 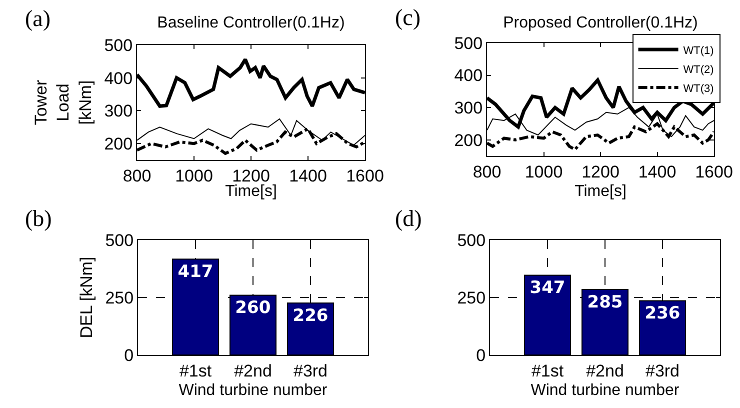 I want to click on chart-title: Proposed Controller(0.1Hz), so click(x=600, y=23).